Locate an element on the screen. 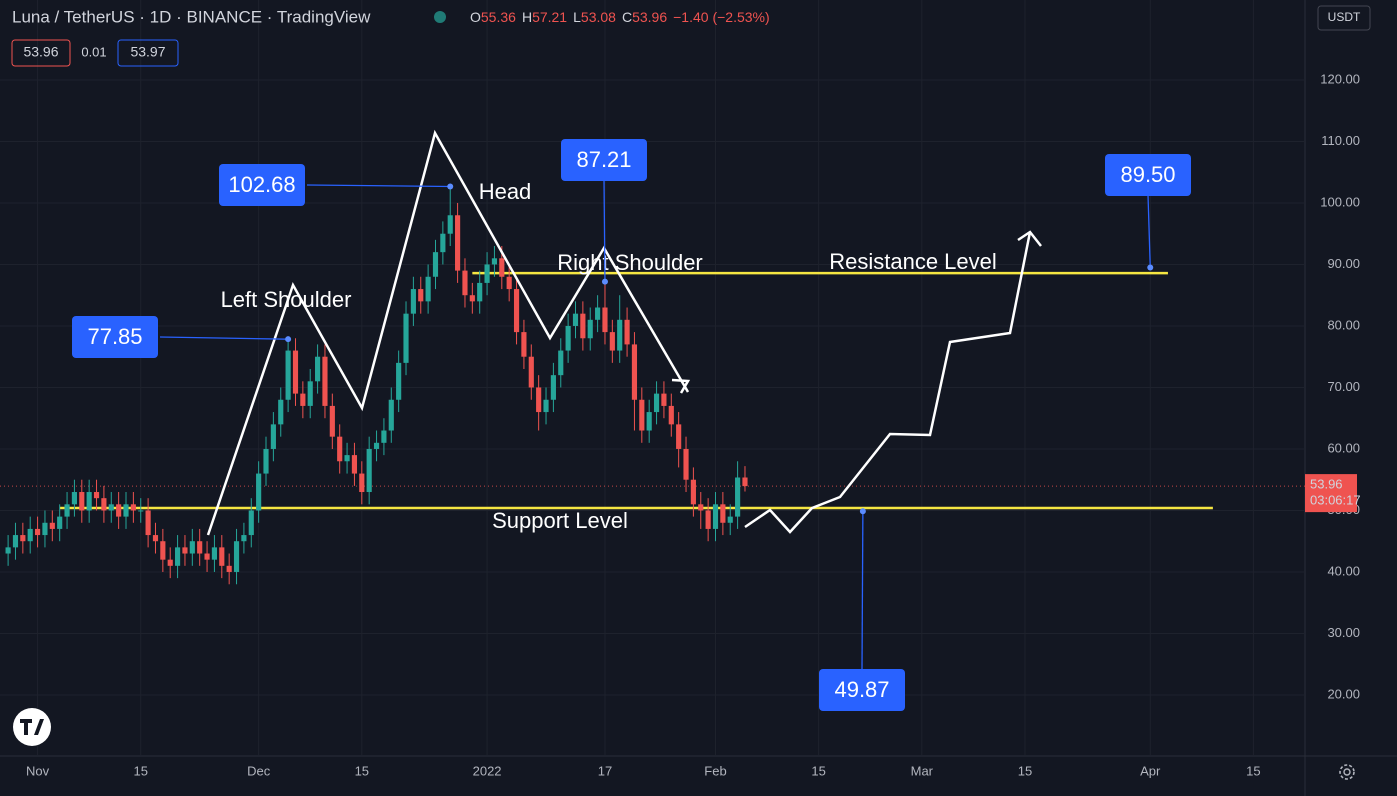 Image resolution: width=1397 pixels, height=796 pixels. y-tick-label: 20.00 is located at coordinates (1343, 693).